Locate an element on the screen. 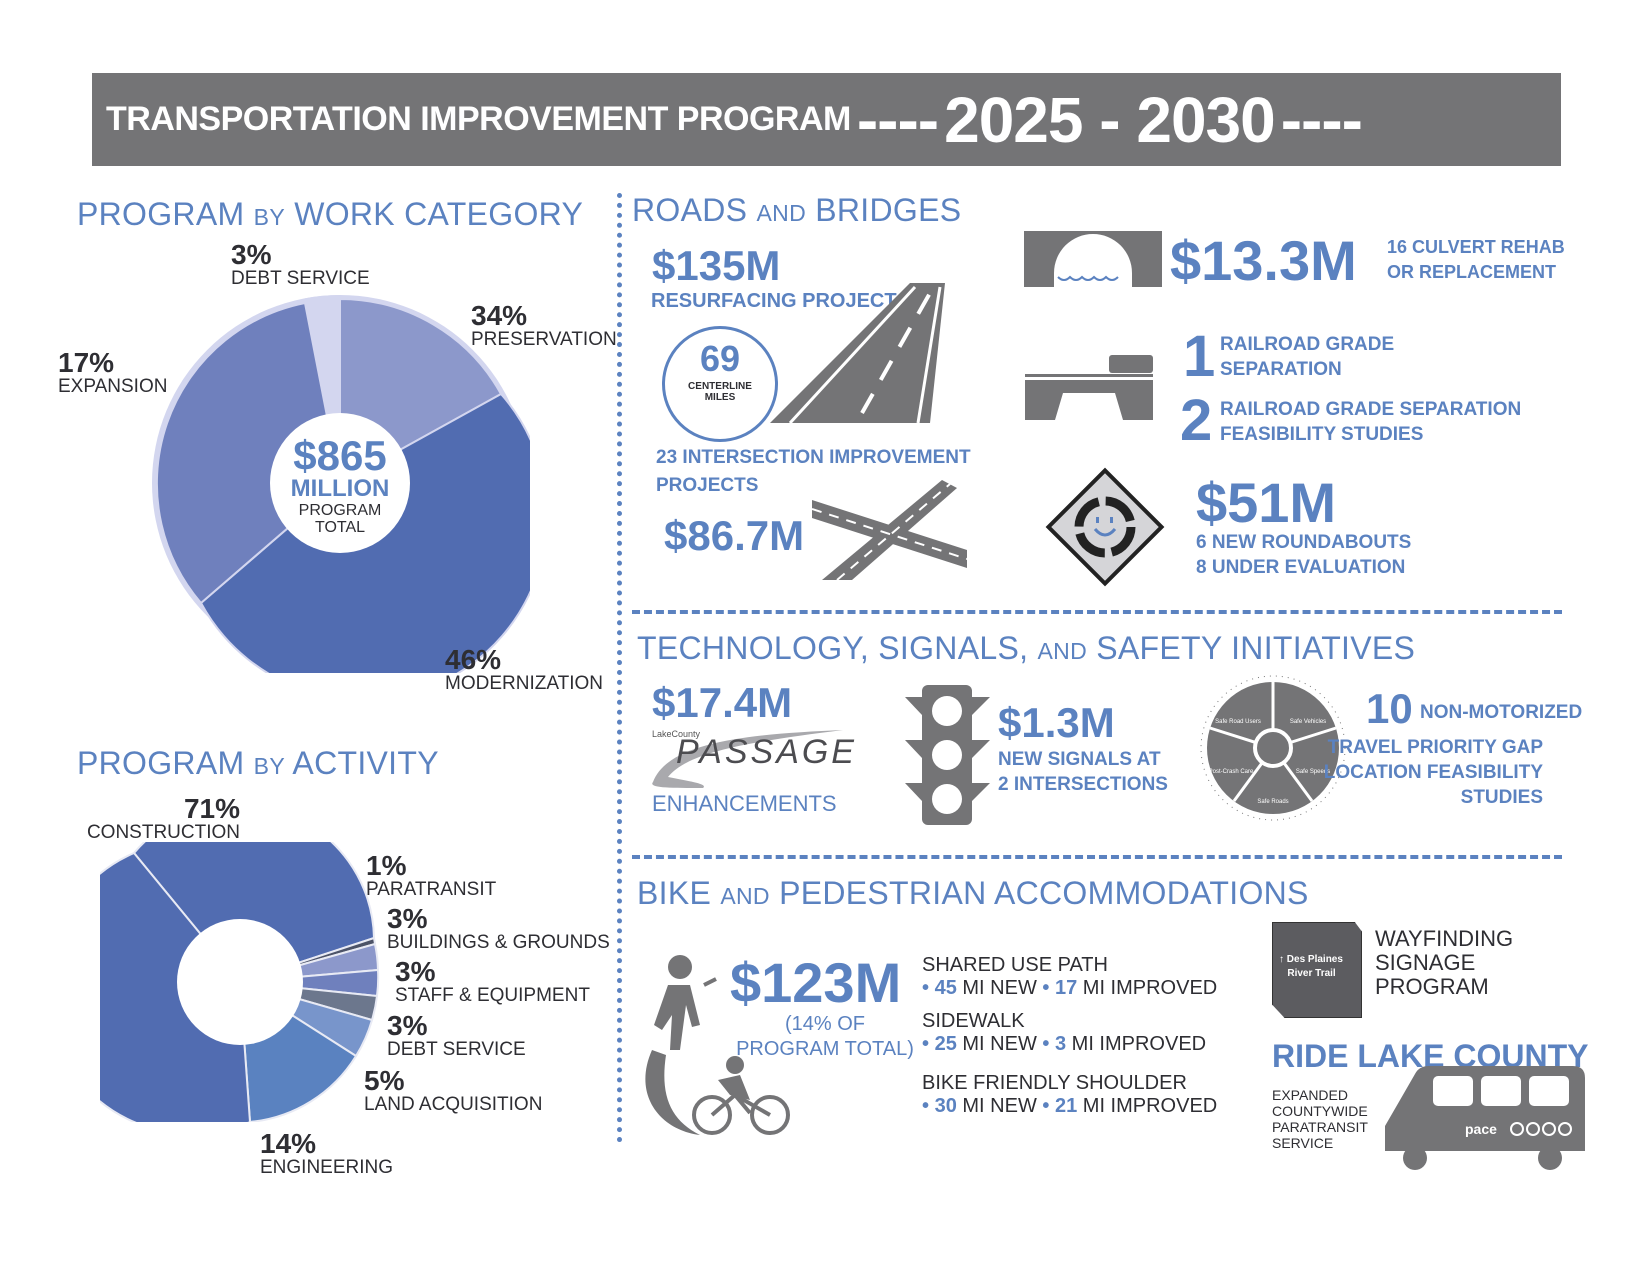 The image size is (1650, 1275). svg-text: Post-Crash Care is located at coordinates (1231, 772).